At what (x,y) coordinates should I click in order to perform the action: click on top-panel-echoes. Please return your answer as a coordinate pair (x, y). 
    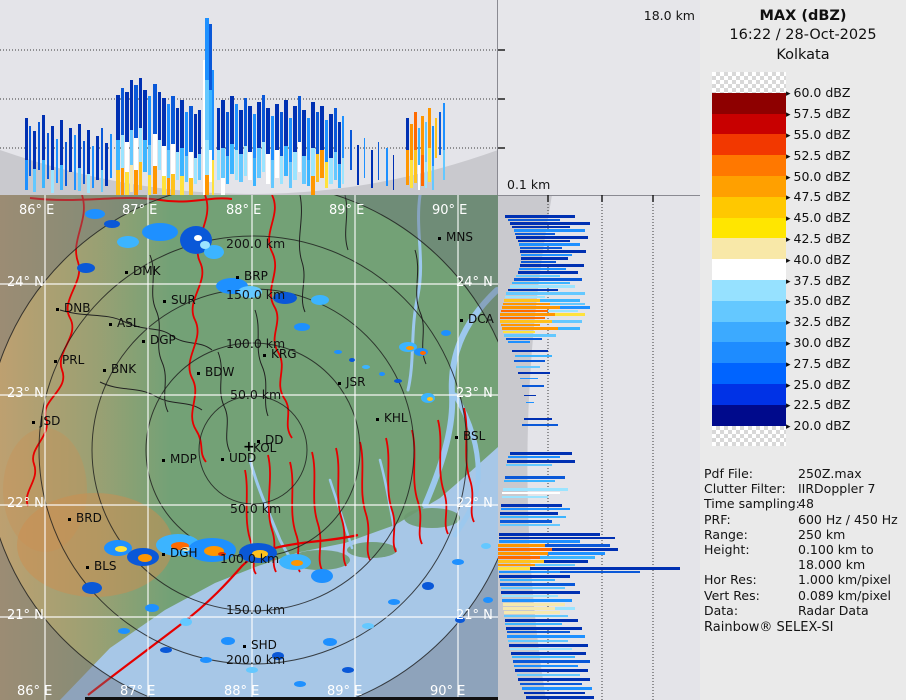
    Looking at the image, I should click on (235, 106).